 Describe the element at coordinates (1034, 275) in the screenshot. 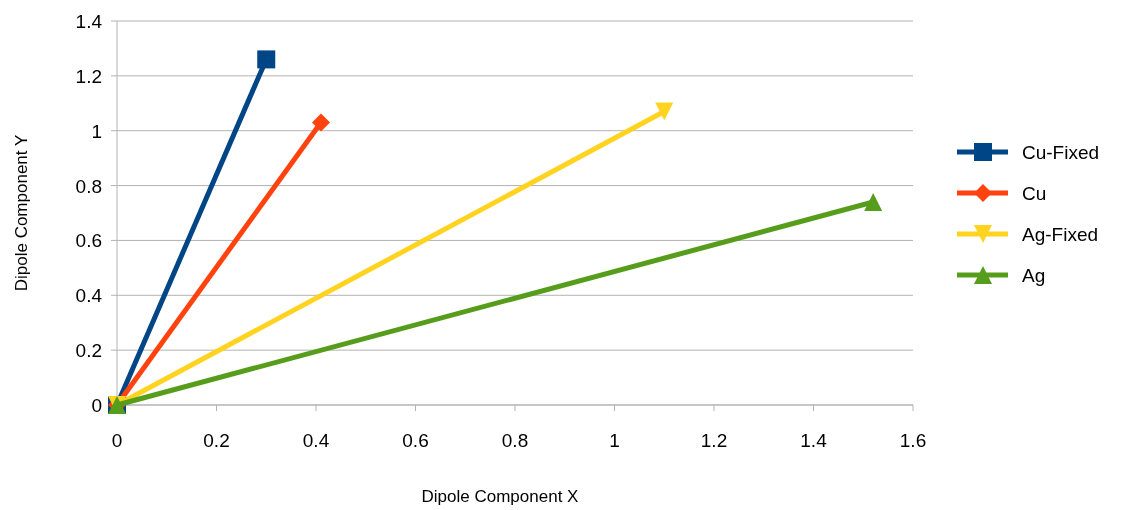

I see `legend-label: Ag` at that location.